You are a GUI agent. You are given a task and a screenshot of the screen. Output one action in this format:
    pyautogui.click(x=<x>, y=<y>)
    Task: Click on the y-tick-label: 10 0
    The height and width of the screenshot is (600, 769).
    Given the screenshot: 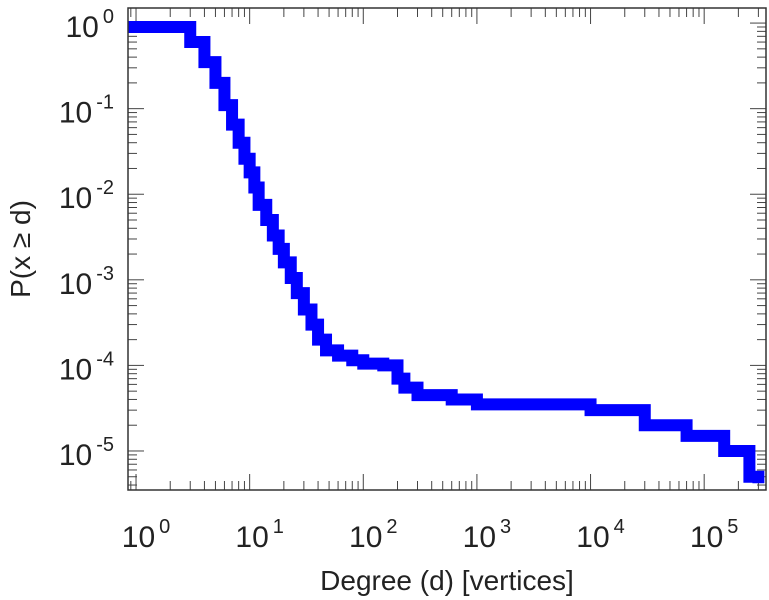 What is the action you would take?
    pyautogui.click(x=90, y=25)
    